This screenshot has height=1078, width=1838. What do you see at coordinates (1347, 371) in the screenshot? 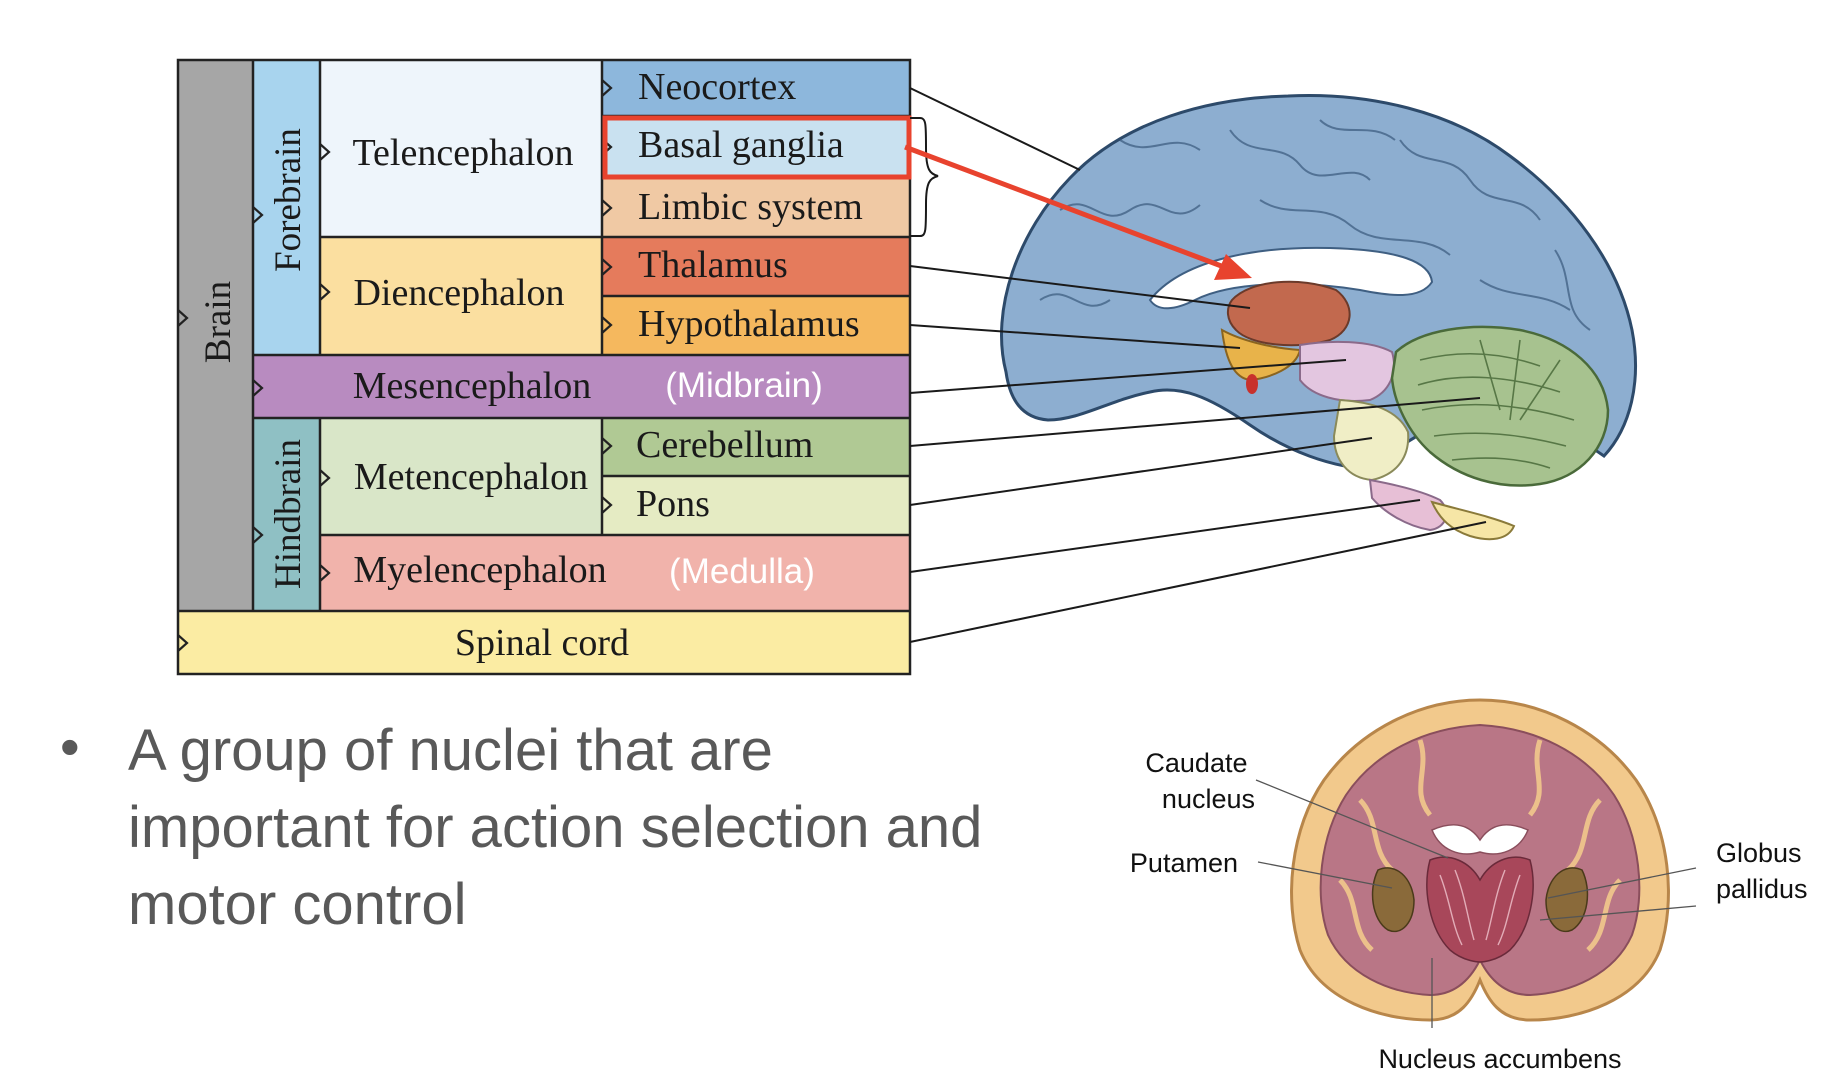
I see `midbrain-shape` at bounding box center [1347, 371].